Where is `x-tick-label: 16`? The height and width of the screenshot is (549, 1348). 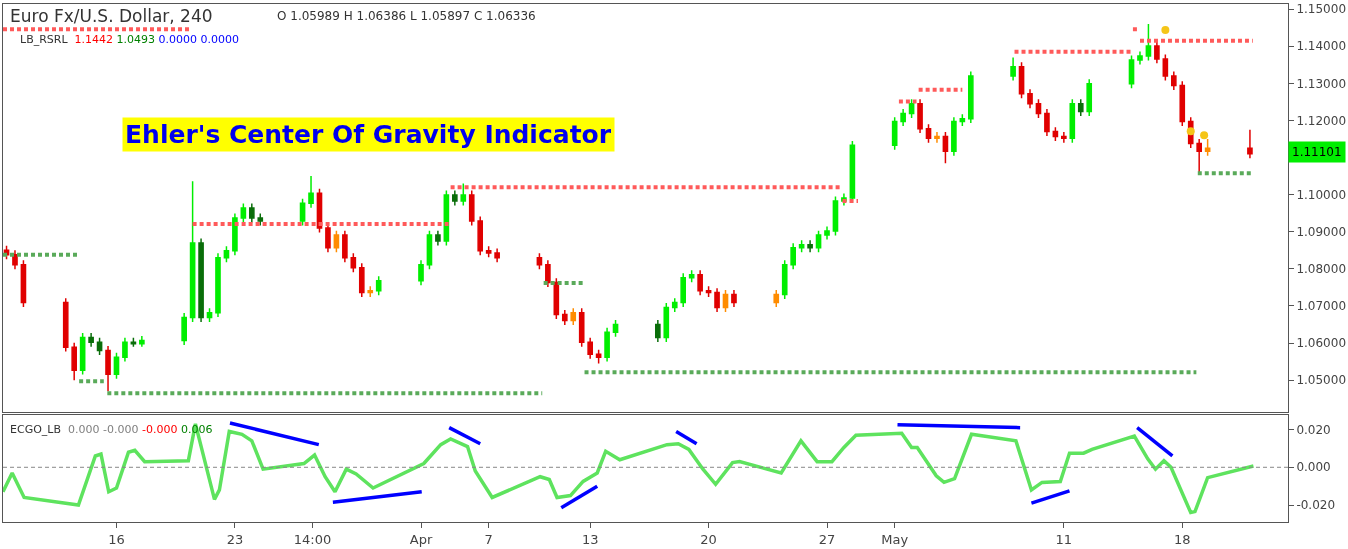 x-tick-label: 16 is located at coordinates (116, 539).